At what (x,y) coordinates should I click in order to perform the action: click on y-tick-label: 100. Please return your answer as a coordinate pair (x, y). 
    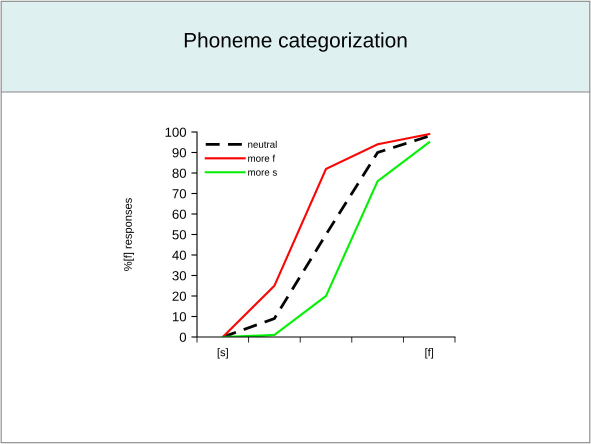
    Looking at the image, I should click on (176, 132).